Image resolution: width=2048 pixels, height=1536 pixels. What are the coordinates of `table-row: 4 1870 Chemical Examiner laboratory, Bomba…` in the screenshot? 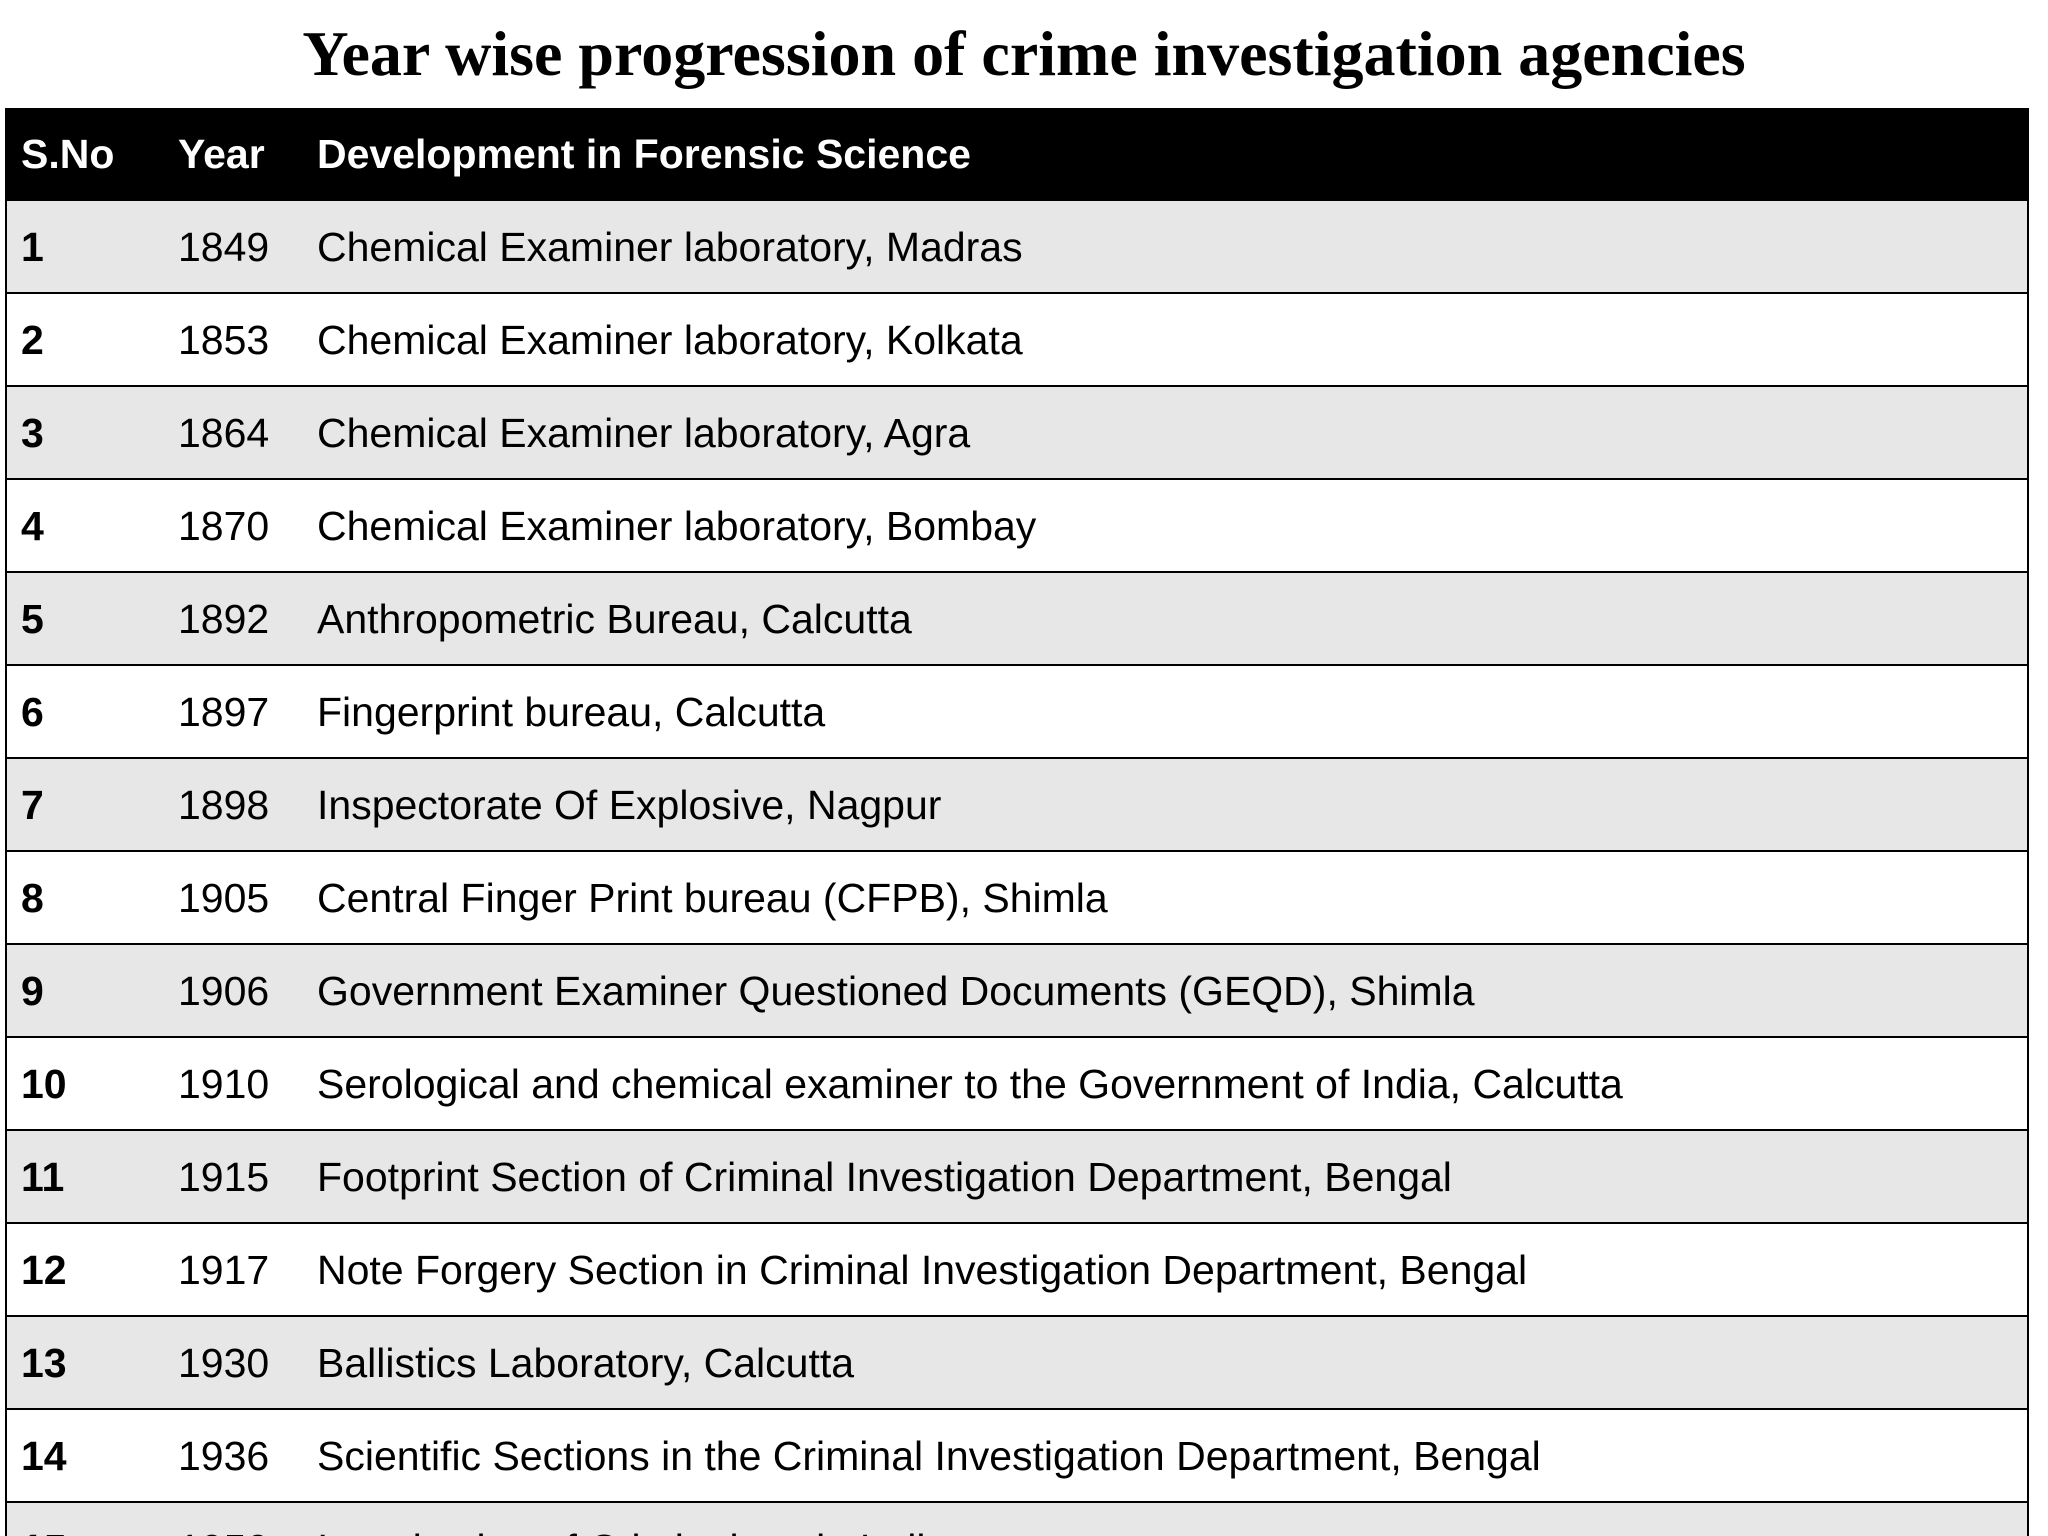 It's located at (1017, 526).